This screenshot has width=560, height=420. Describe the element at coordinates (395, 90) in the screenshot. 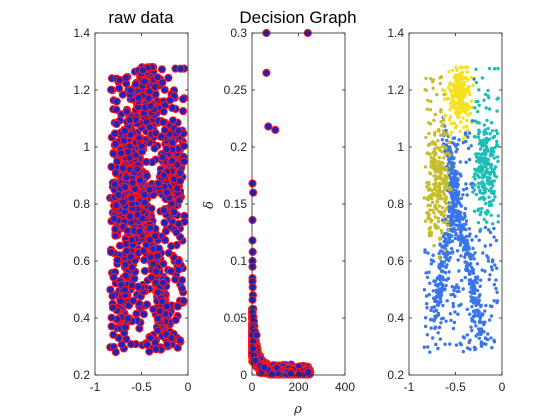

I see `y-tick-label: 1.2` at that location.